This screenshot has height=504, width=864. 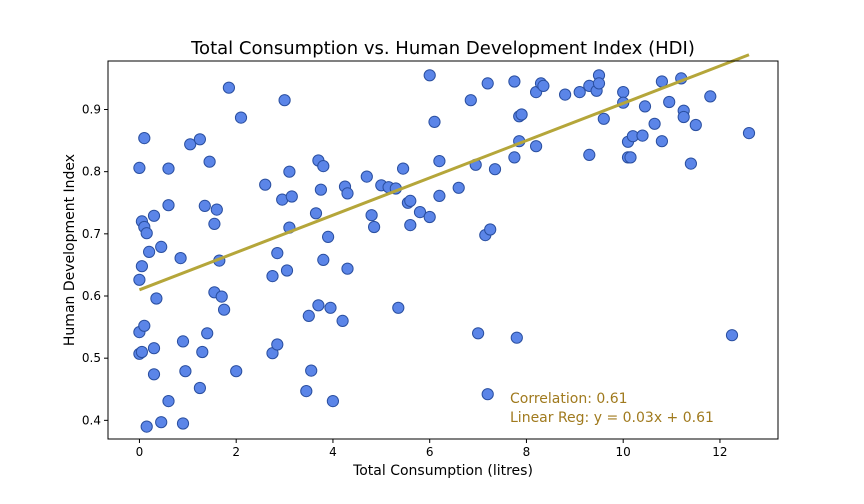 I want to click on y-tick-label: 0.9, so click(x=91, y=109).